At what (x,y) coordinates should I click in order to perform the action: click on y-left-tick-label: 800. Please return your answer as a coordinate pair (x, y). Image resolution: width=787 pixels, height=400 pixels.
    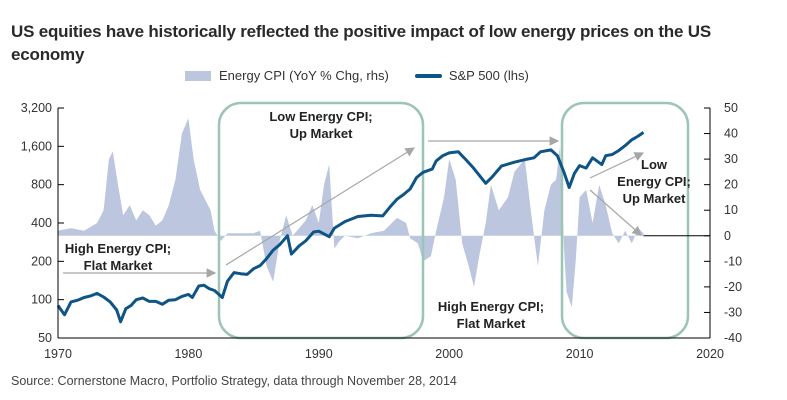
    Looking at the image, I should click on (41, 185).